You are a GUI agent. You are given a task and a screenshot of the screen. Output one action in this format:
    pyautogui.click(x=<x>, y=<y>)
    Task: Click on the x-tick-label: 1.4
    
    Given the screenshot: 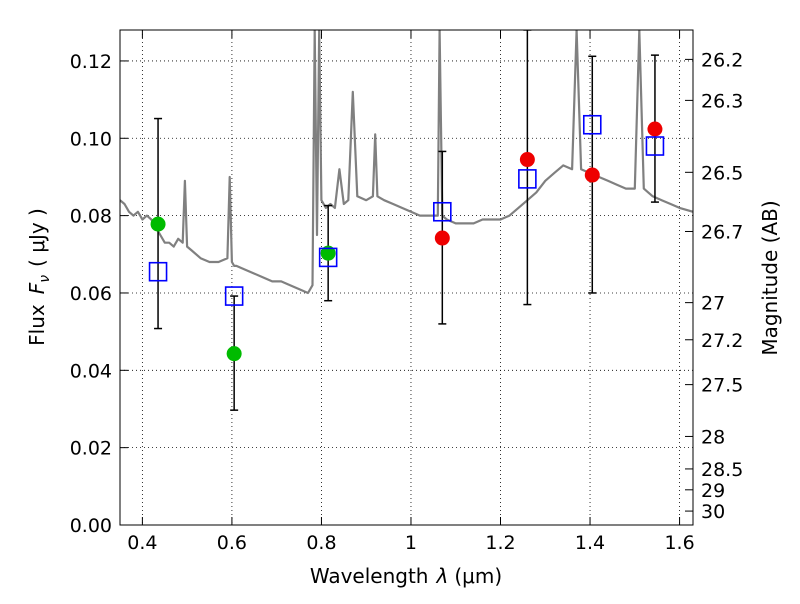 What is the action you would take?
    pyautogui.click(x=590, y=543)
    